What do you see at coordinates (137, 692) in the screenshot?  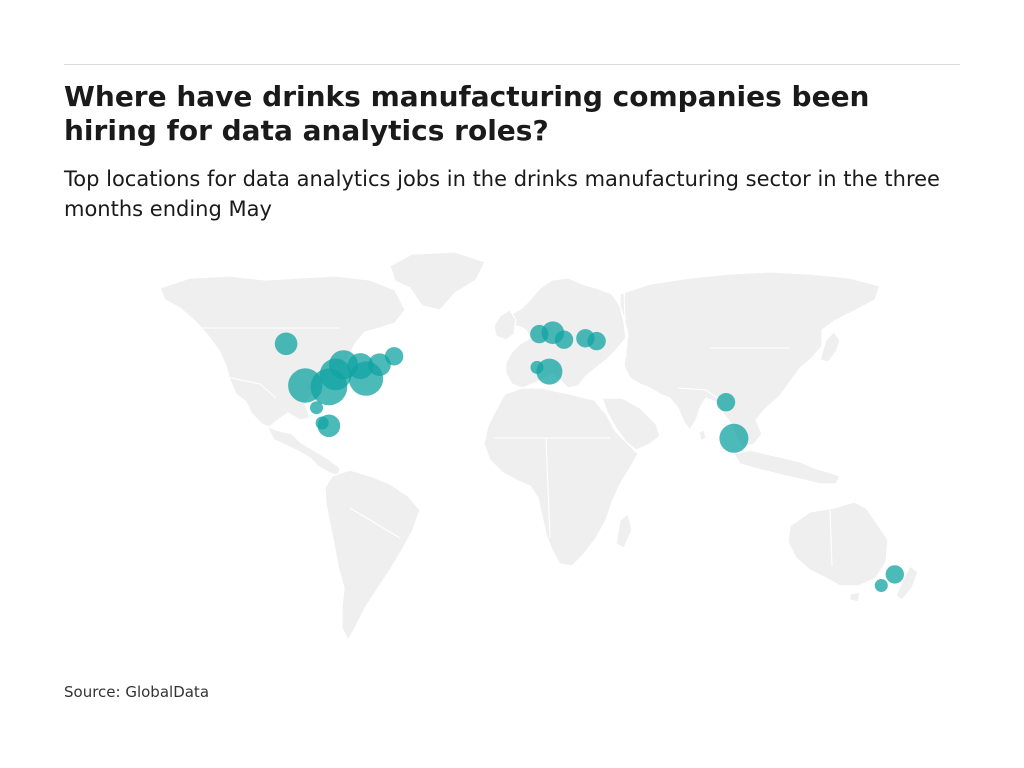 I see `source-note: Source: GlobalData` at bounding box center [137, 692].